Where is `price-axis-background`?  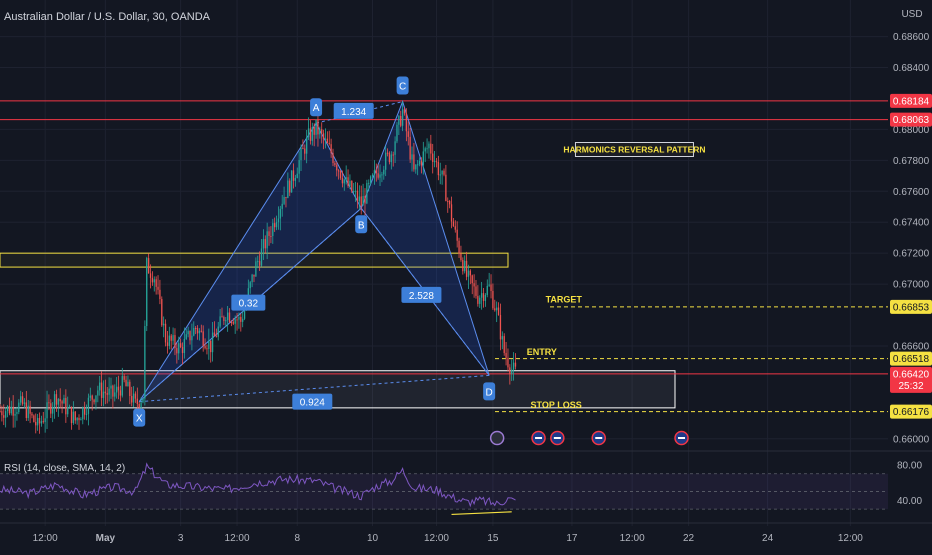 price-axis-background is located at coordinates (910, 275).